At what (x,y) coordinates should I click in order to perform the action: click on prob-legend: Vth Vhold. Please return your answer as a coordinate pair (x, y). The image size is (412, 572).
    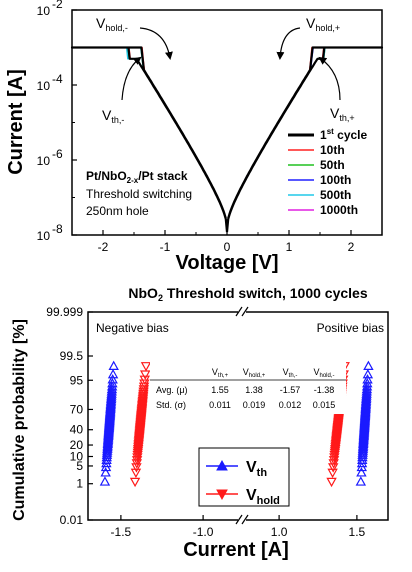
    Looking at the image, I should click on (244, 477).